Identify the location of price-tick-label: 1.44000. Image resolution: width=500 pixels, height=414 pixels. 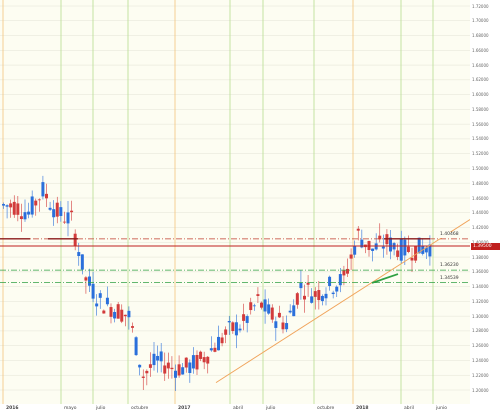
(480, 213).